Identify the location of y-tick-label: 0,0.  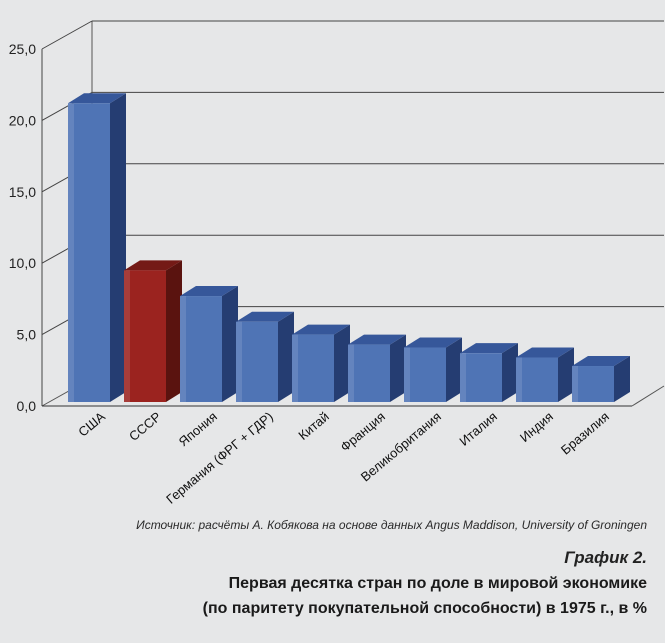
(27, 406).